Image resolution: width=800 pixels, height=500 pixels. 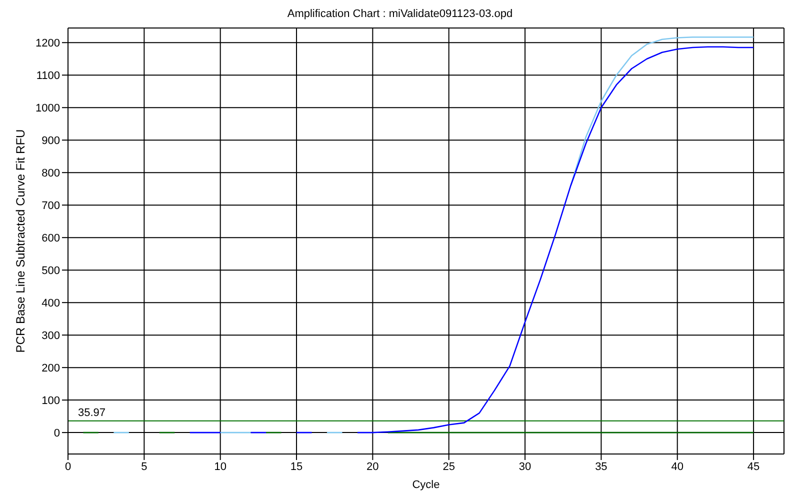 I want to click on chart-title: Amplification Chart : miValidate091123-03.opd, so click(x=400, y=15).